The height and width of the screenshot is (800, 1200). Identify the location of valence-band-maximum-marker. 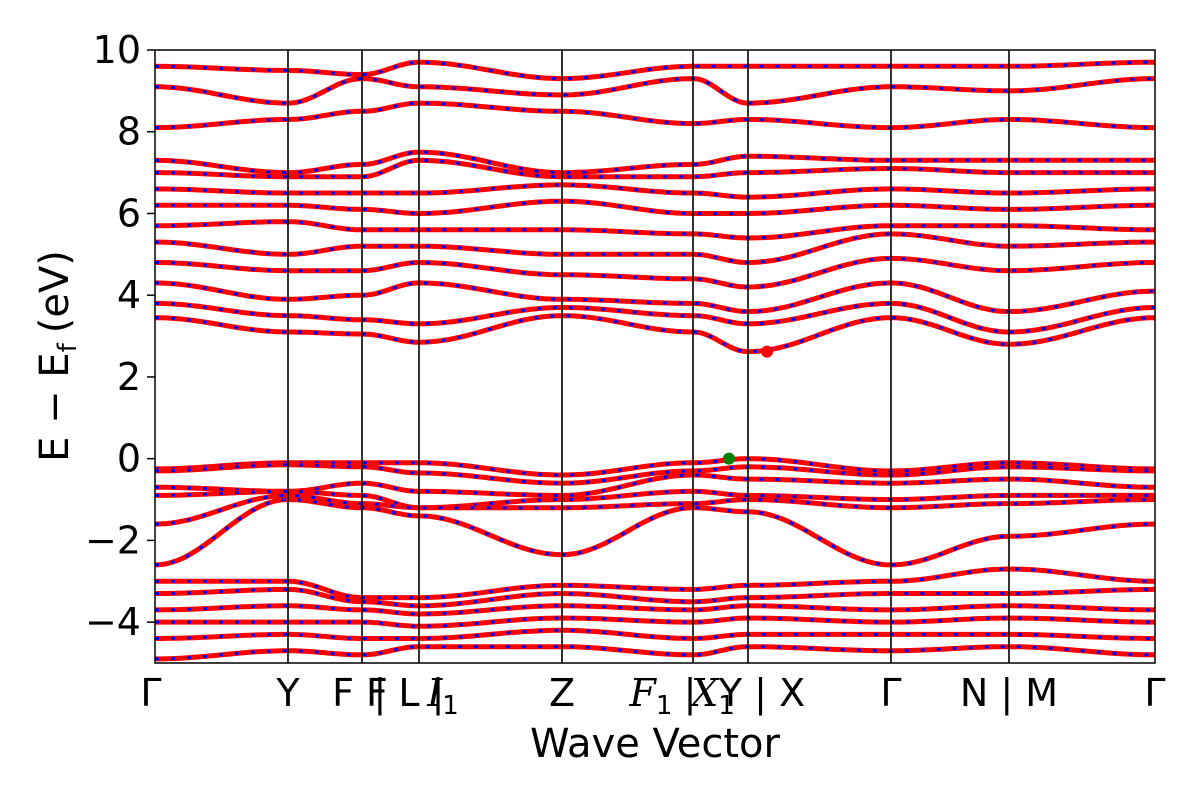
(729, 458).